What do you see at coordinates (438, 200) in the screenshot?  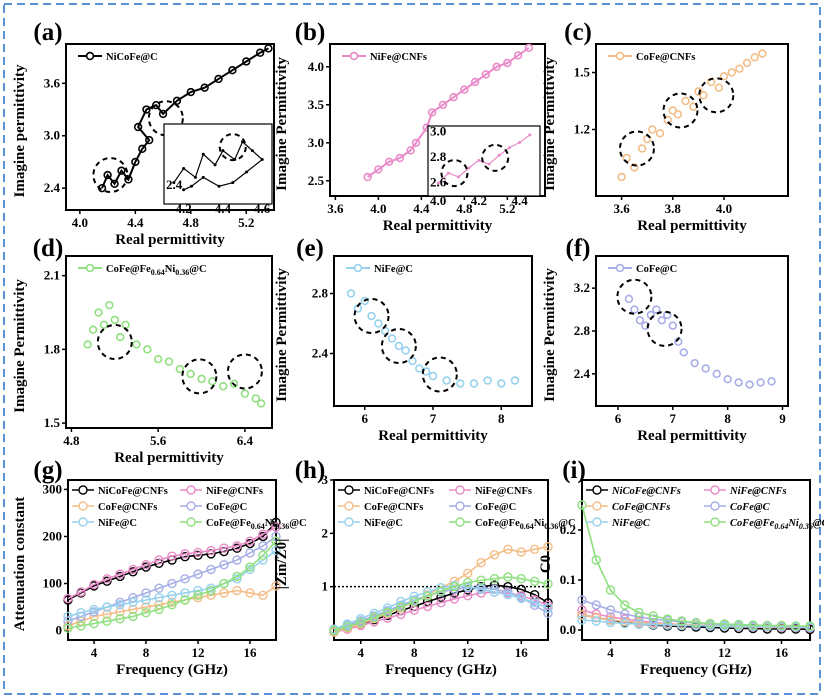 I see `inset-x-tick-label: 4.0` at bounding box center [438, 200].